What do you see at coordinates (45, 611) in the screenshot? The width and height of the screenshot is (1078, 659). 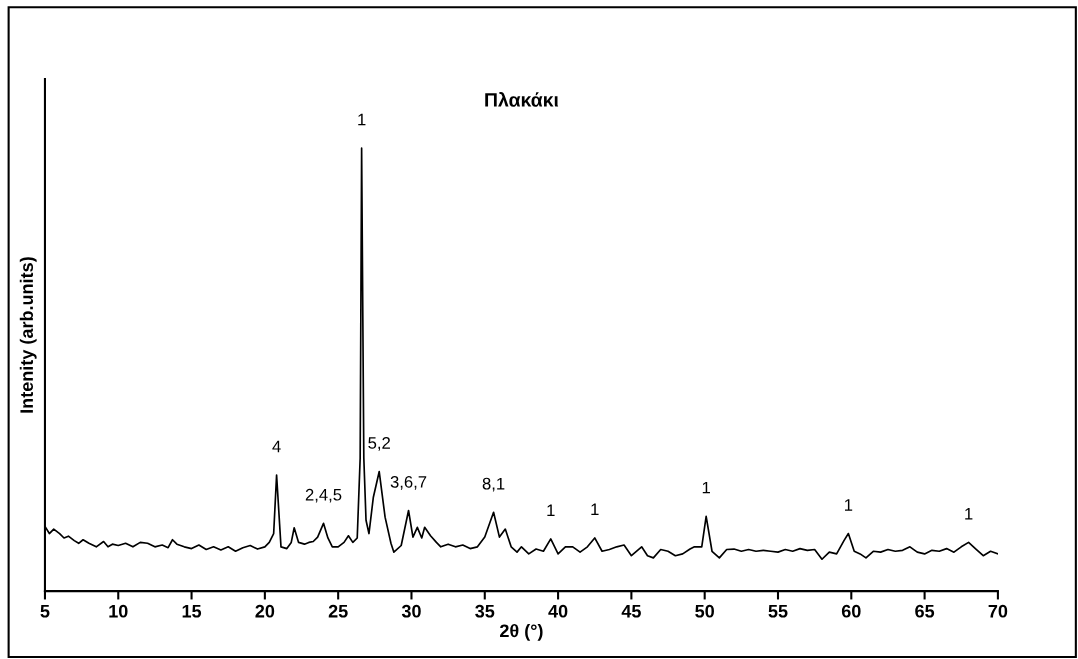 I see `x-tick-label: 5` at bounding box center [45, 611].